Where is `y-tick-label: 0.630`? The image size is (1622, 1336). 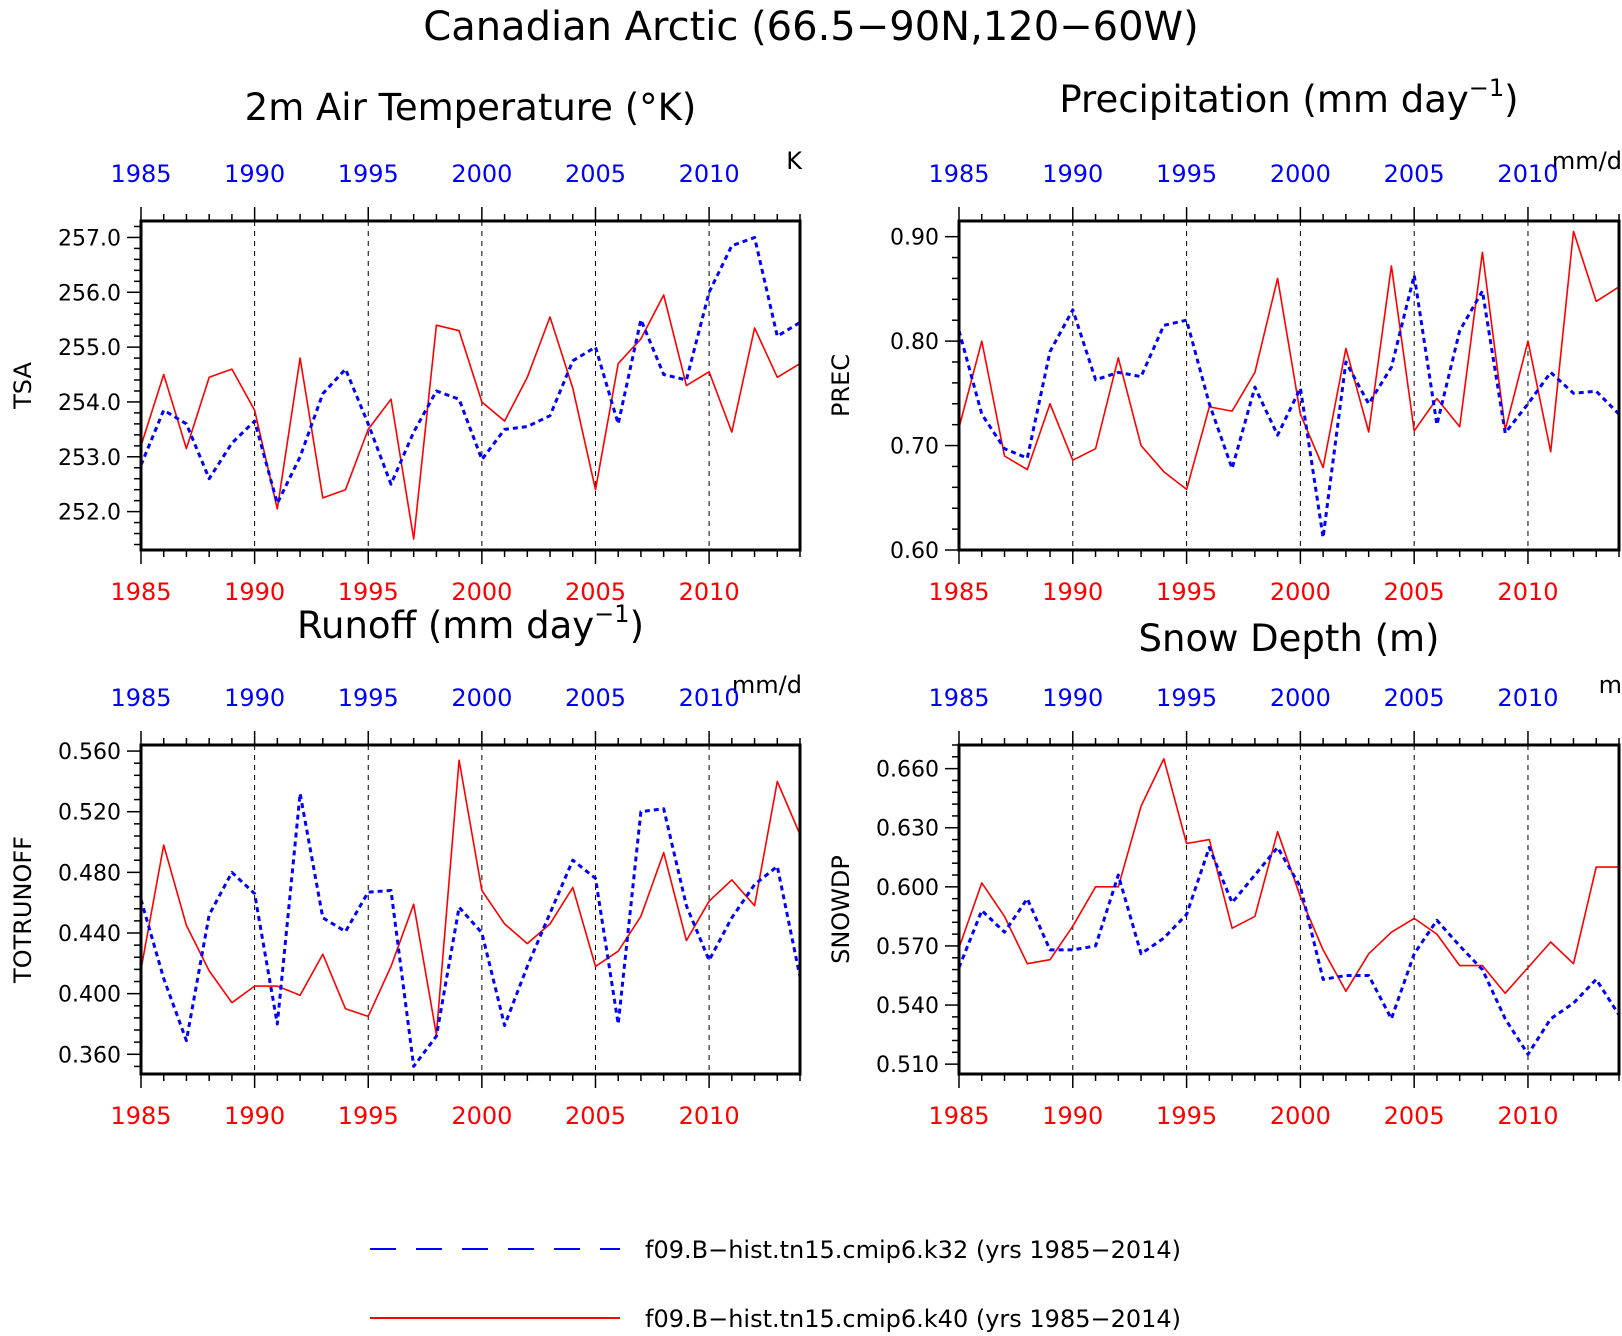
y-tick-label: 0.630 is located at coordinates (907, 829).